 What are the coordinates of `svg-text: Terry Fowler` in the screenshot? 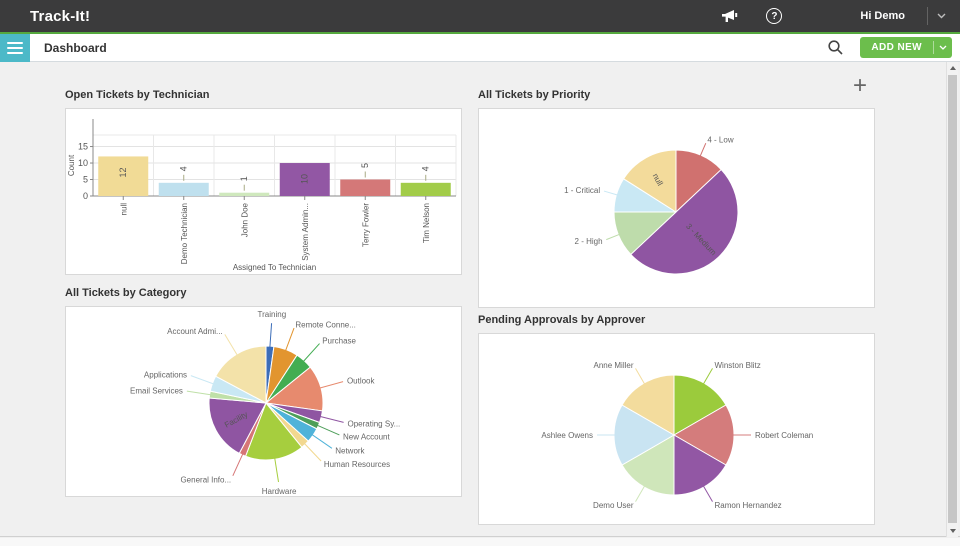 It's located at (365, 225).